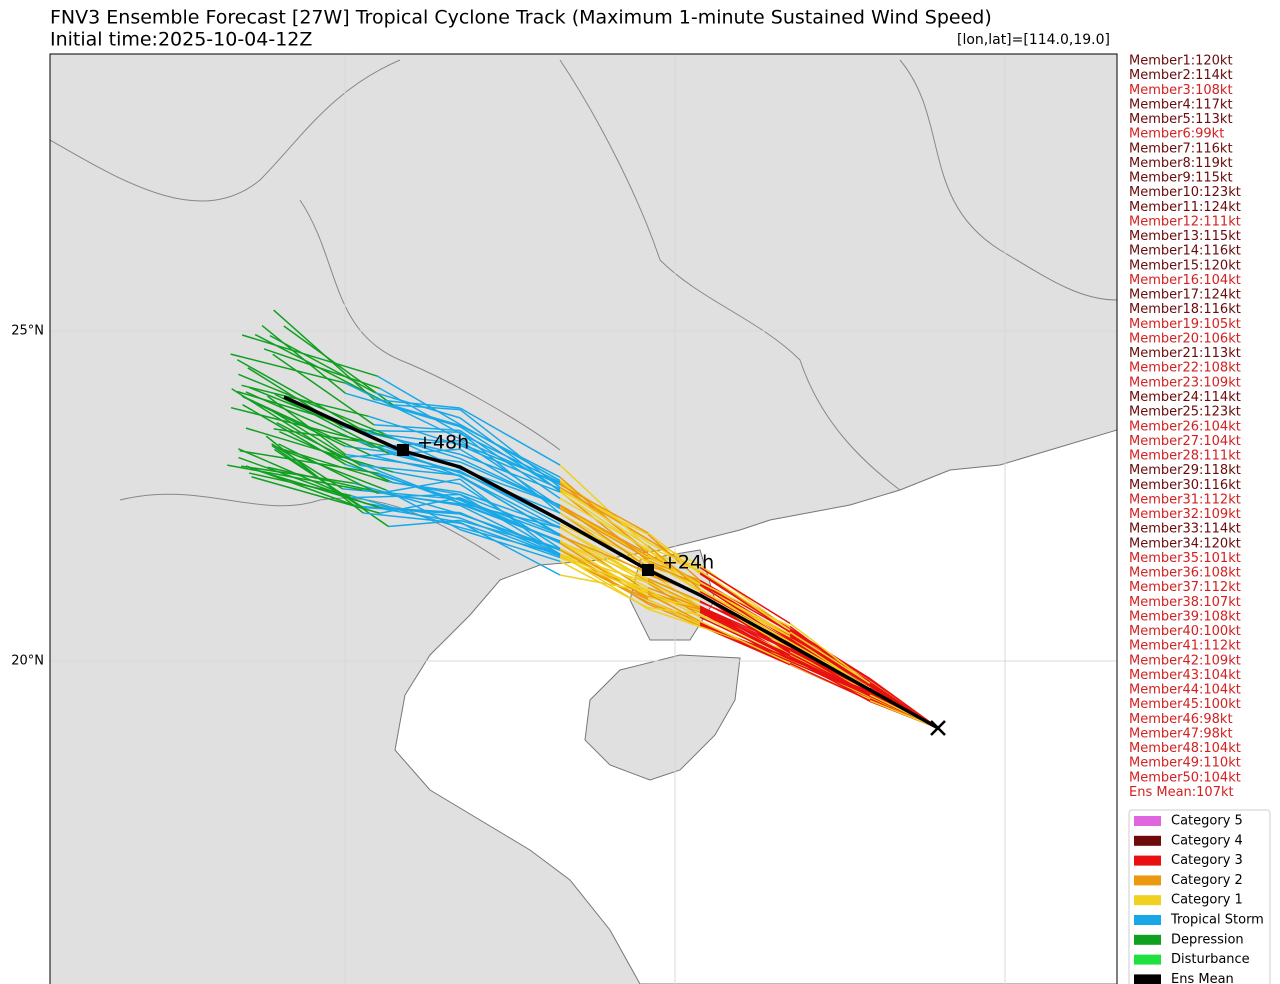  Describe the element at coordinates (1207, 880) in the screenshot. I see `legend-label: Category 2` at that location.